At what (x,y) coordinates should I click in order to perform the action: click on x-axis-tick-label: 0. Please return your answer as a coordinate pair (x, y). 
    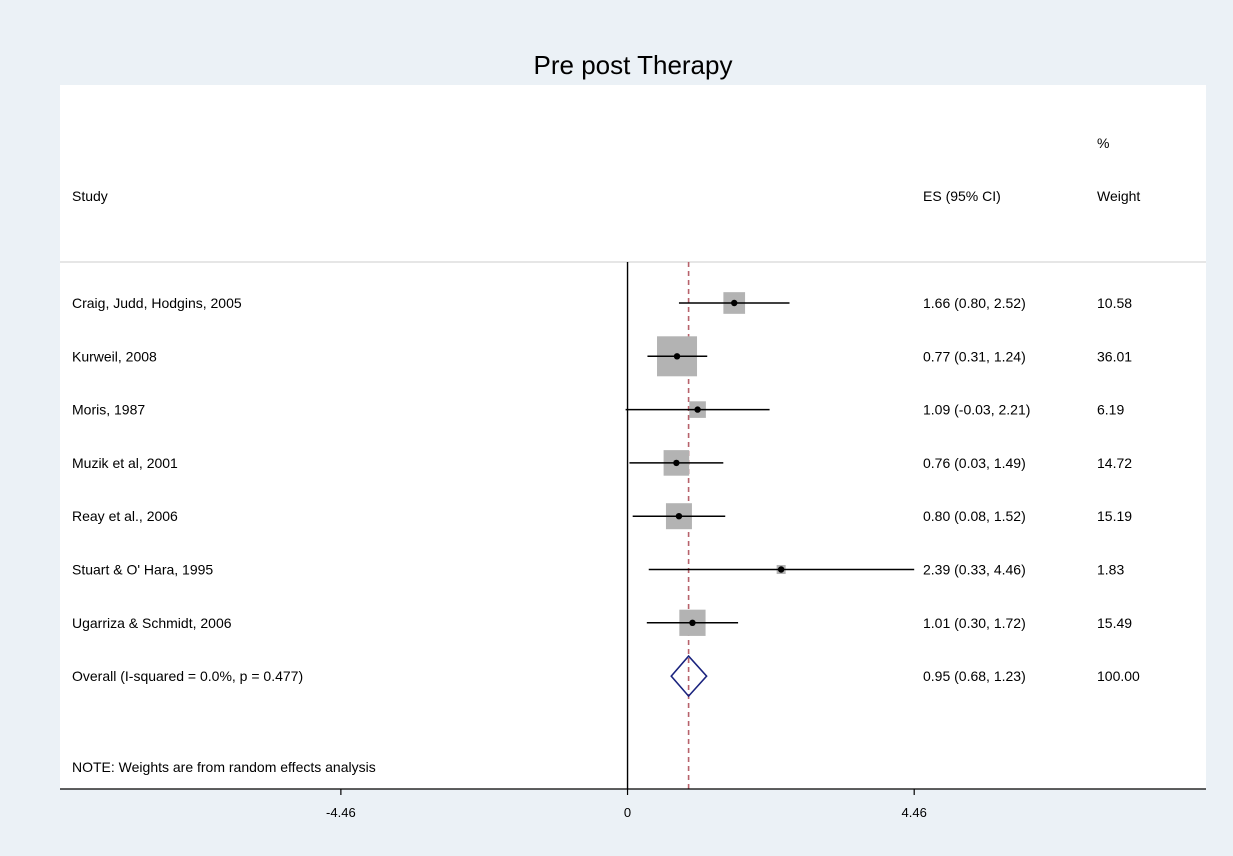
    Looking at the image, I should click on (627, 812).